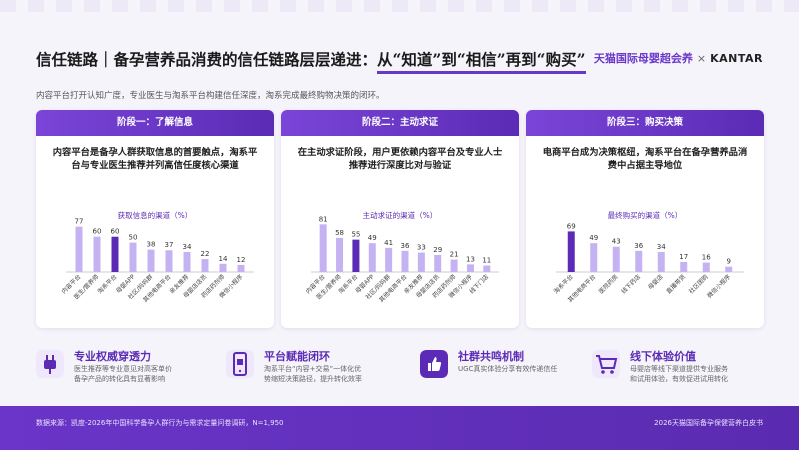 The image size is (799, 450). Describe the element at coordinates (399, 6) in the screenshot. I see `top-decoration` at that location.